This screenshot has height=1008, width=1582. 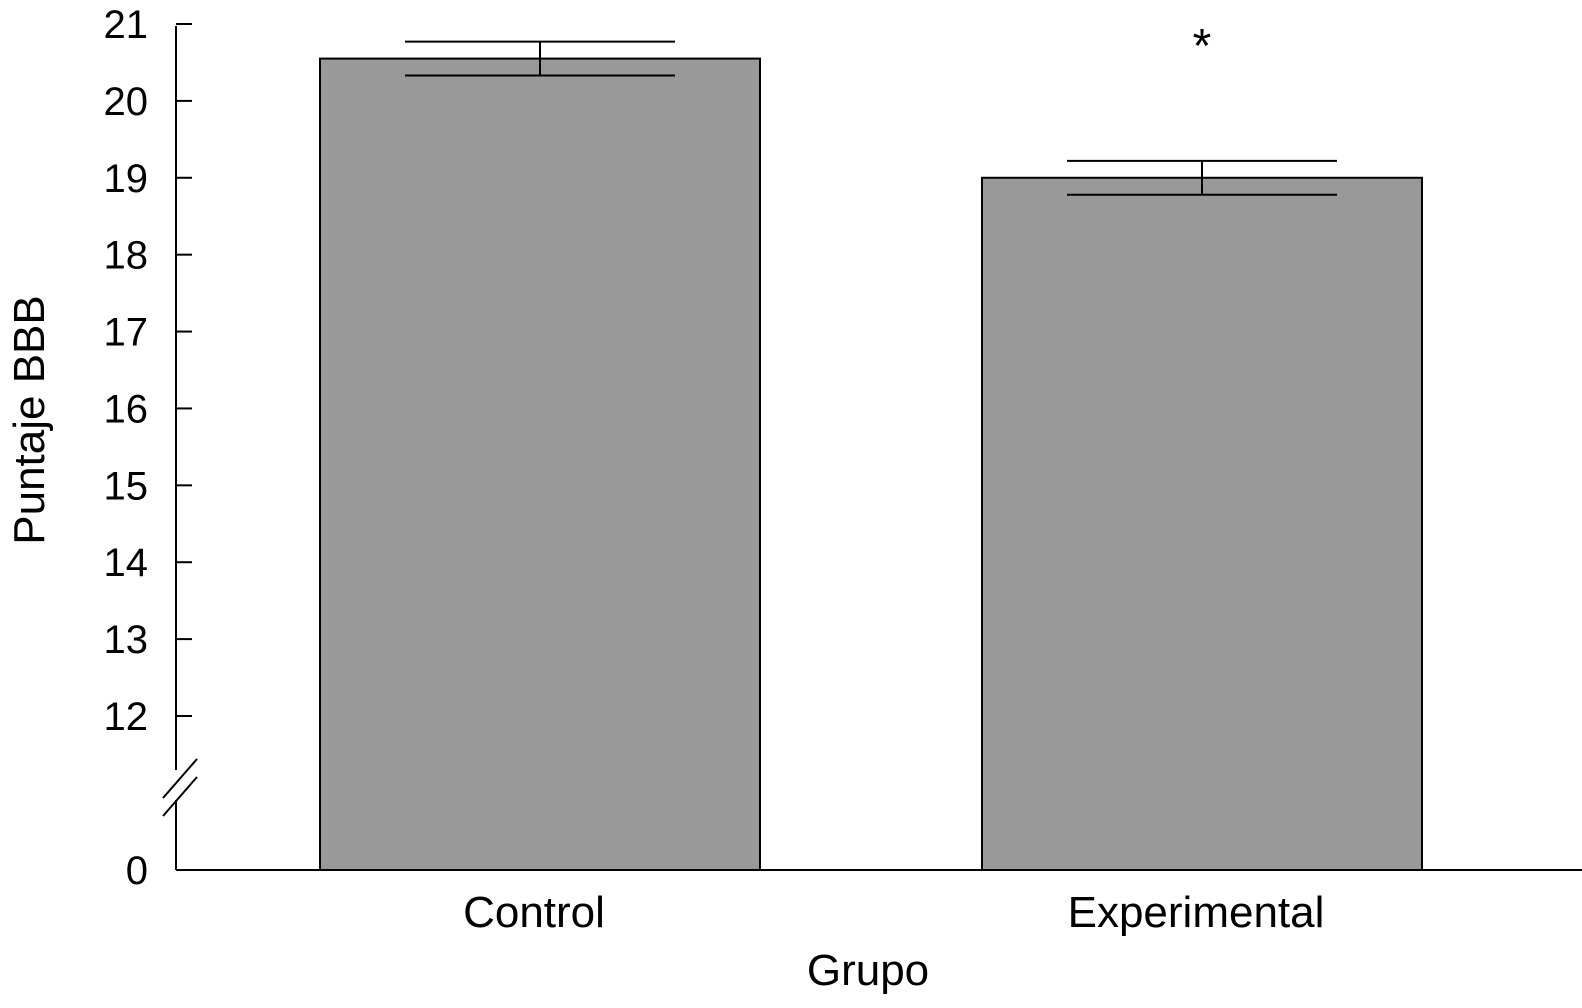 What do you see at coordinates (126, 486) in the screenshot?
I see `y-tick-label-15: 15` at bounding box center [126, 486].